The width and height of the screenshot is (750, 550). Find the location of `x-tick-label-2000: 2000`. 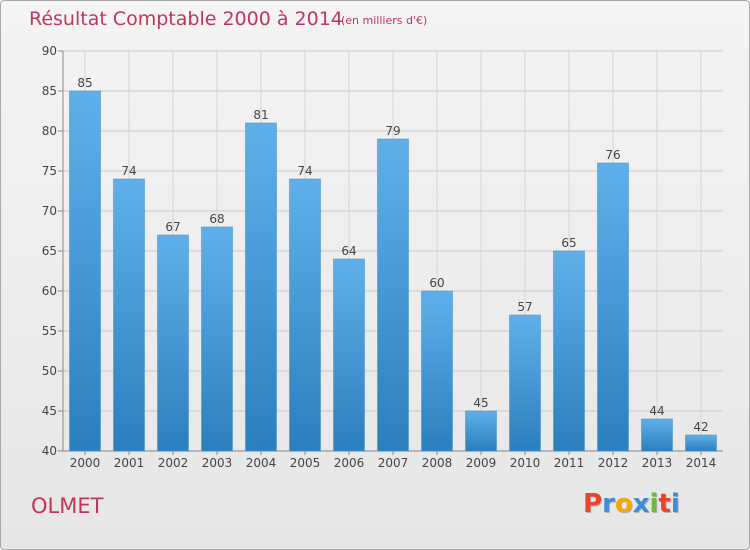

x-tick-label-2000: 2000 is located at coordinates (85, 463).